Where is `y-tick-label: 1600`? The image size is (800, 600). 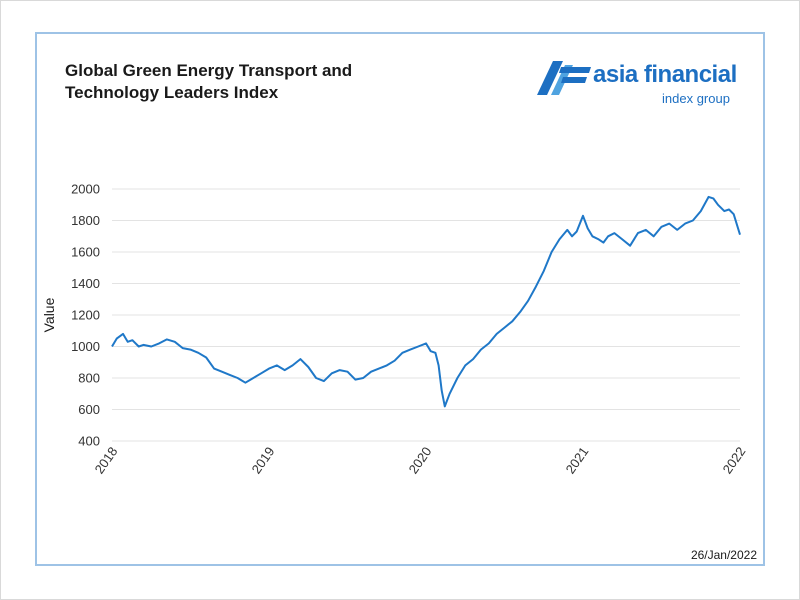
y-tick-label: 1600 is located at coordinates (85, 252).